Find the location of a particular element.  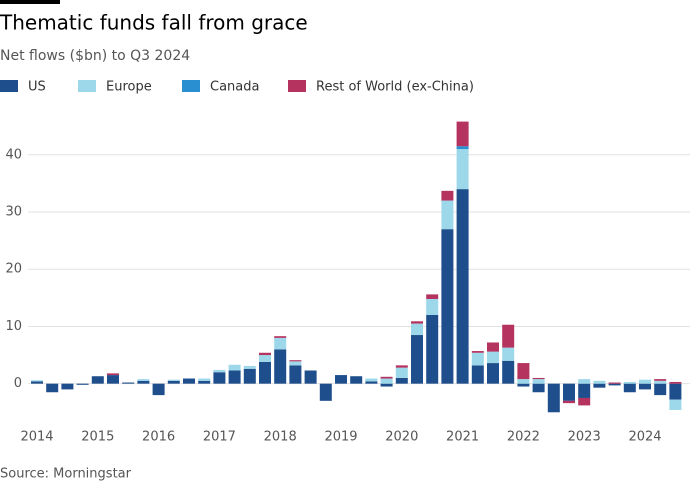

y-tick-label: 0 is located at coordinates (18, 383).